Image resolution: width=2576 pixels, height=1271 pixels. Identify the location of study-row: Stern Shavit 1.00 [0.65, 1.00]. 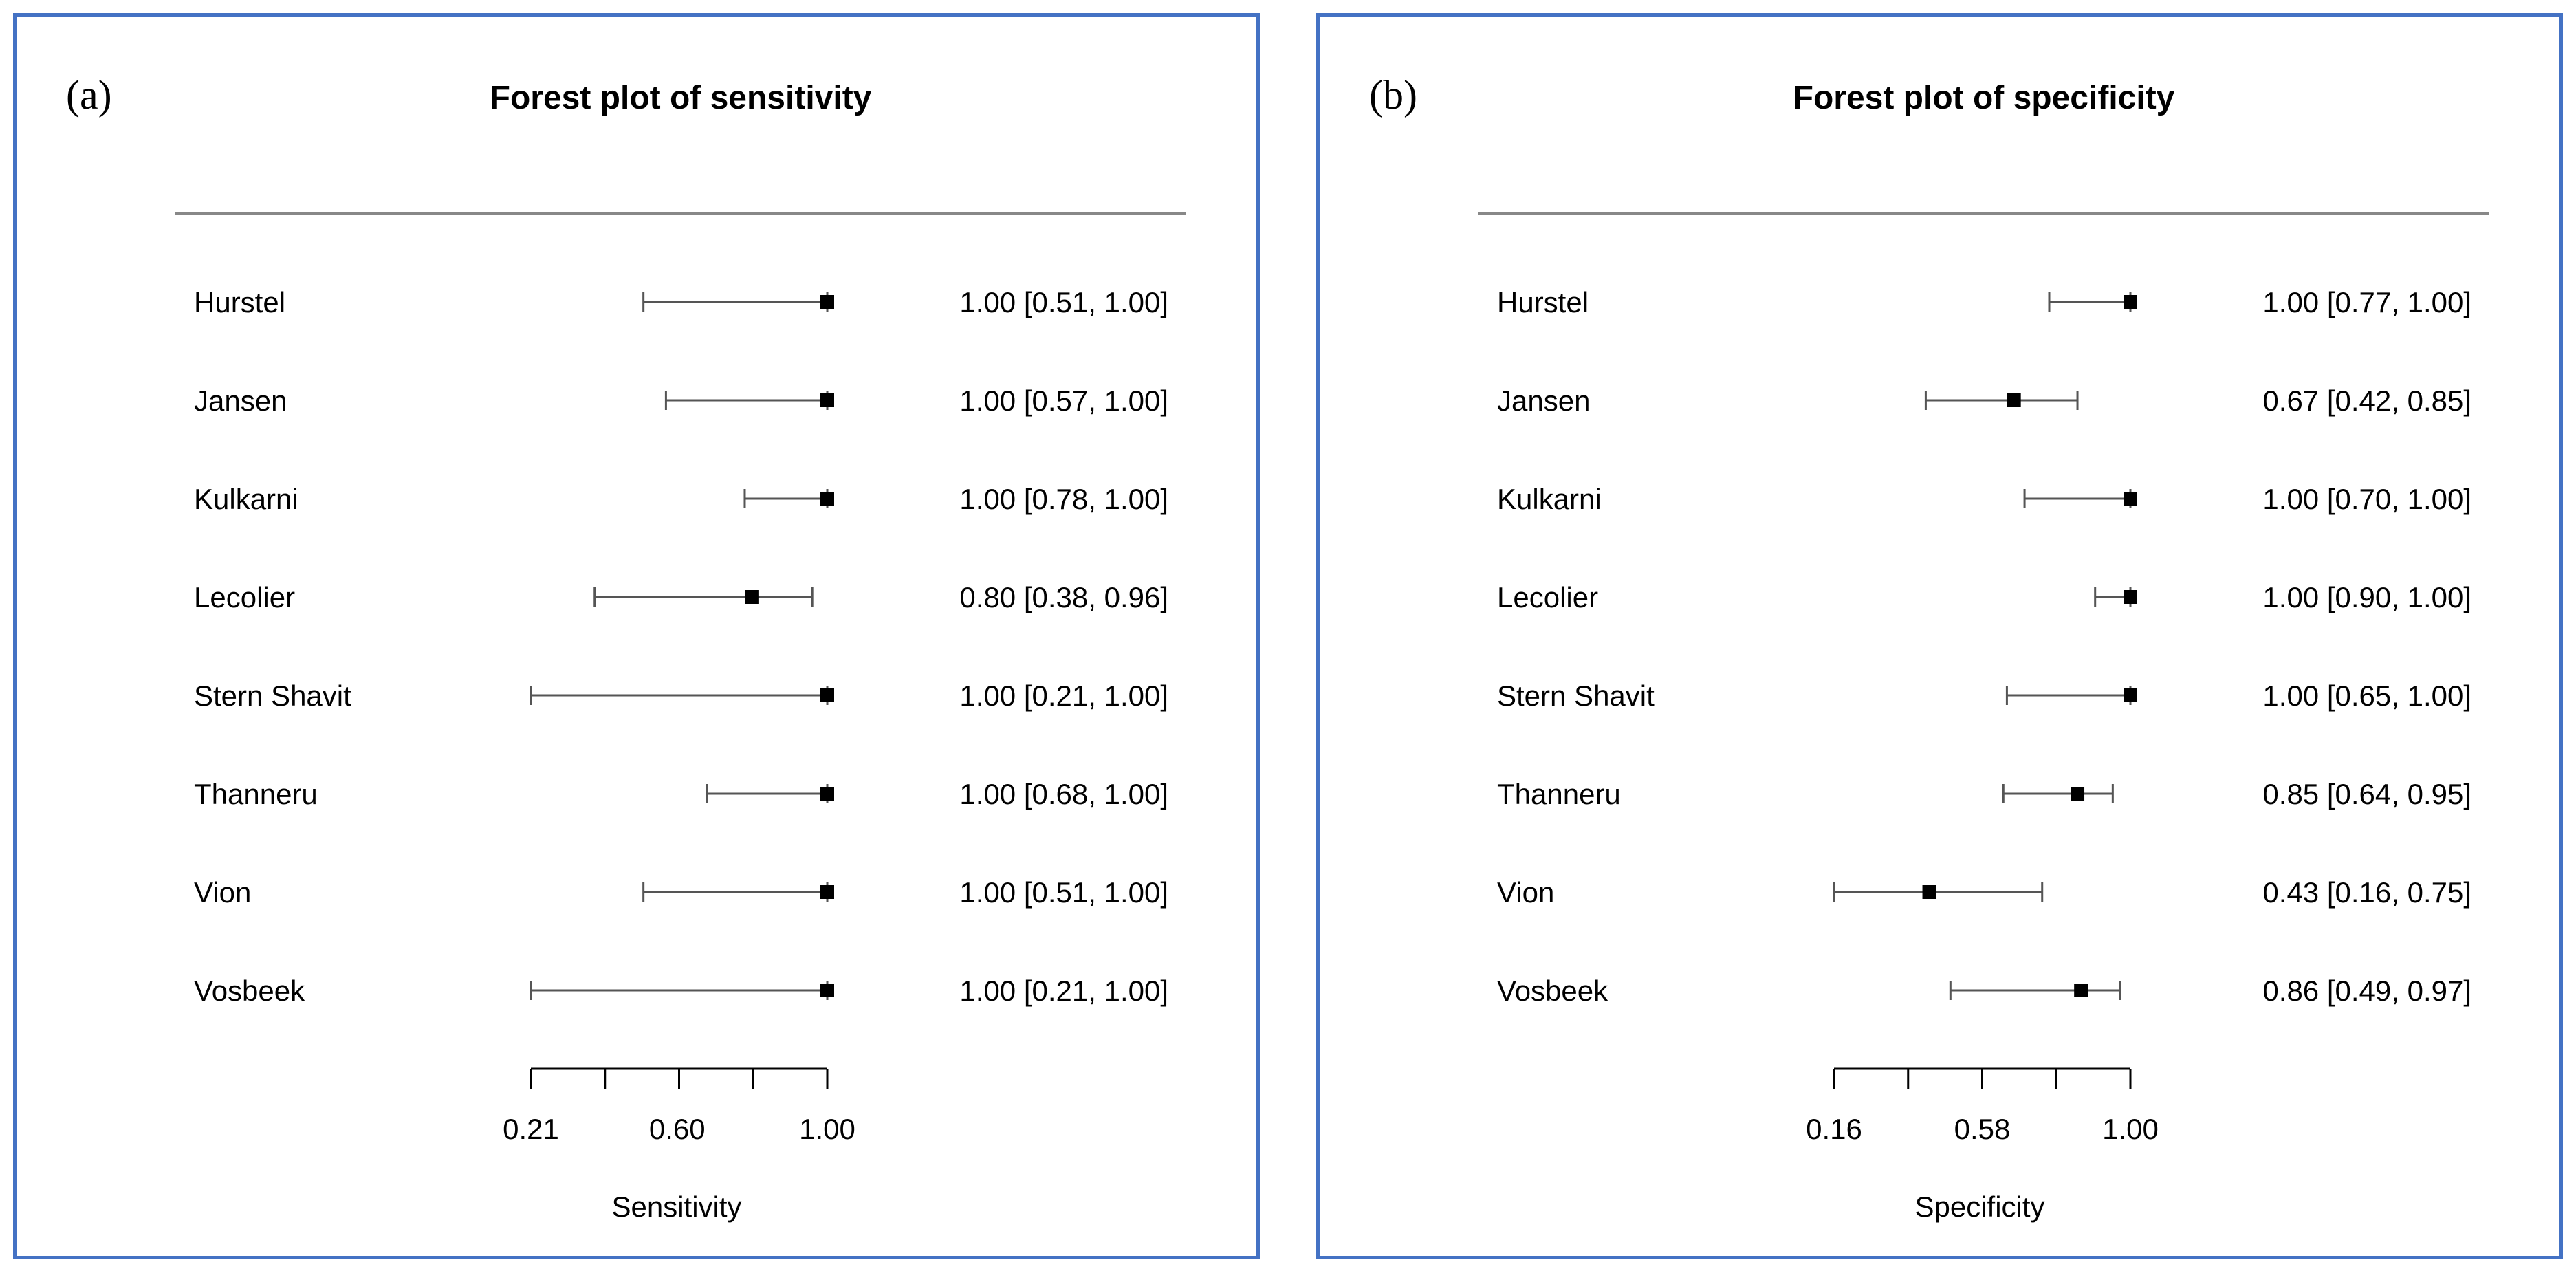
(1984, 696).